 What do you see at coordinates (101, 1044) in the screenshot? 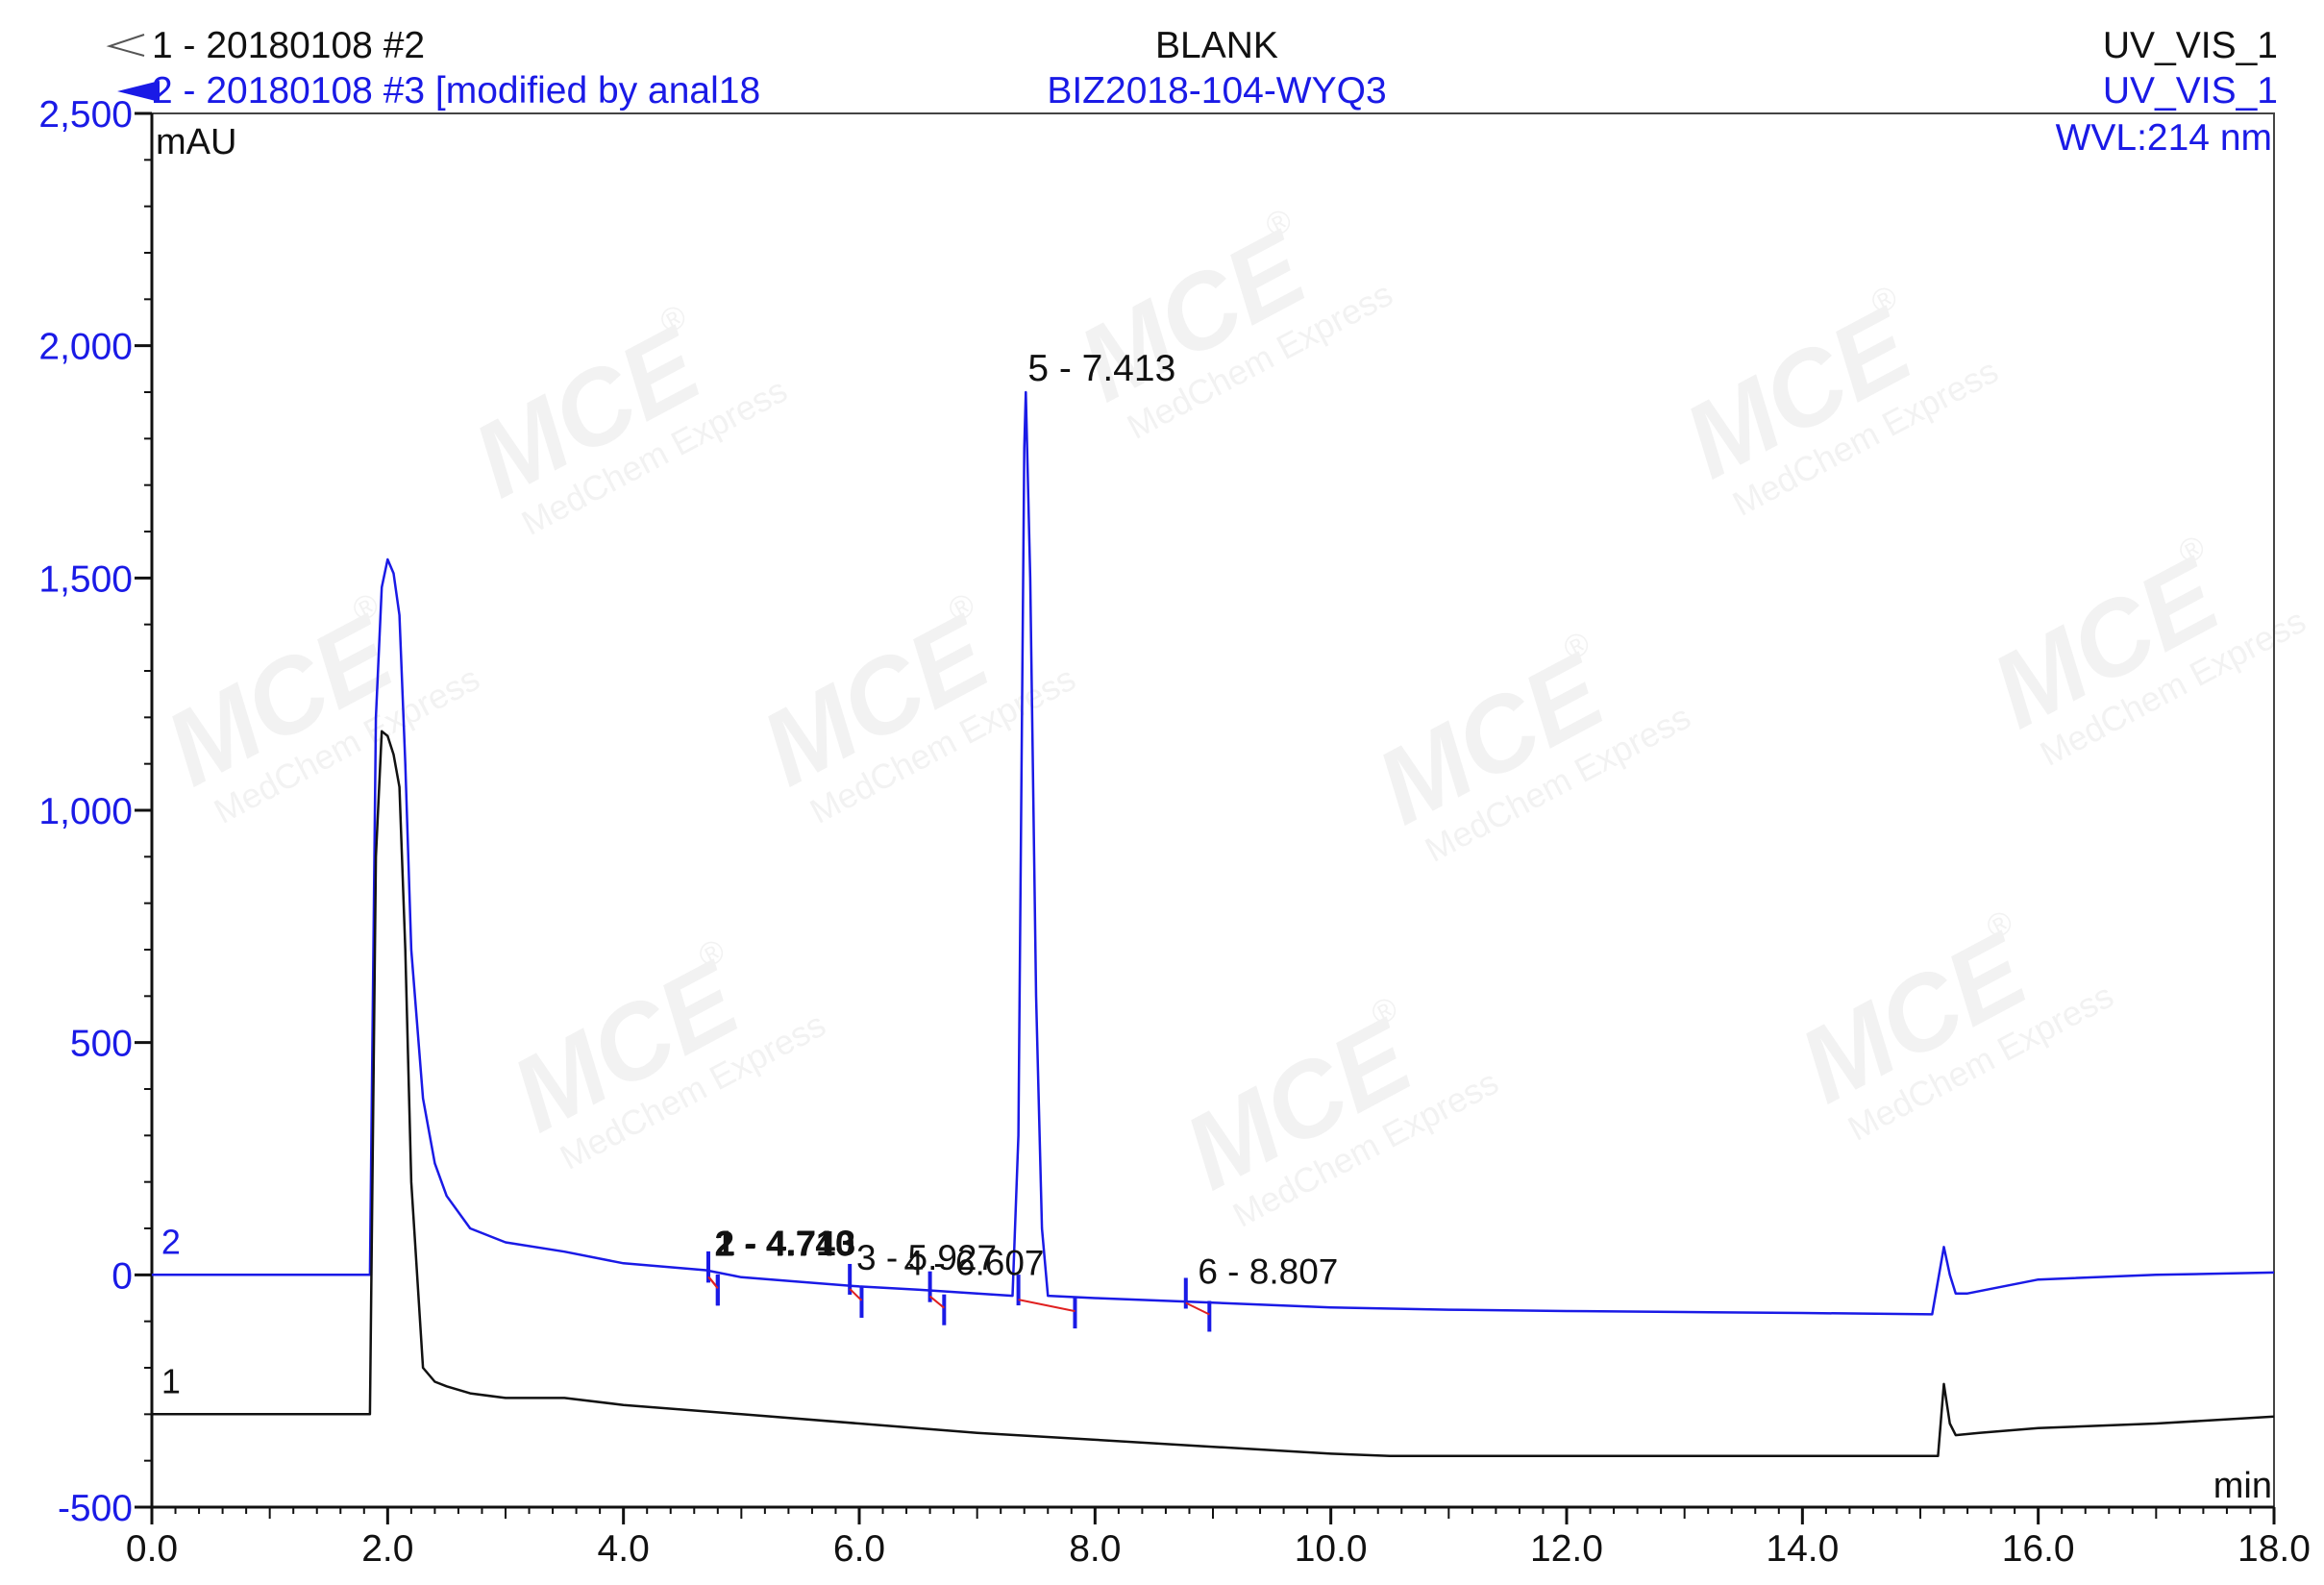
I see `y-tick-label: 500` at bounding box center [101, 1044].